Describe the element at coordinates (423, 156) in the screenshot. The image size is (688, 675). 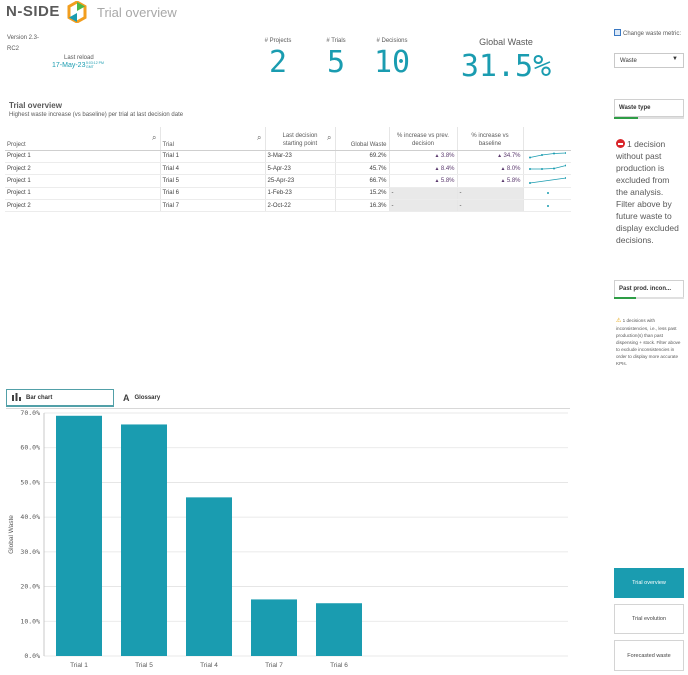
I see `cell-increase-prev: ▲ 3.8%` at that location.